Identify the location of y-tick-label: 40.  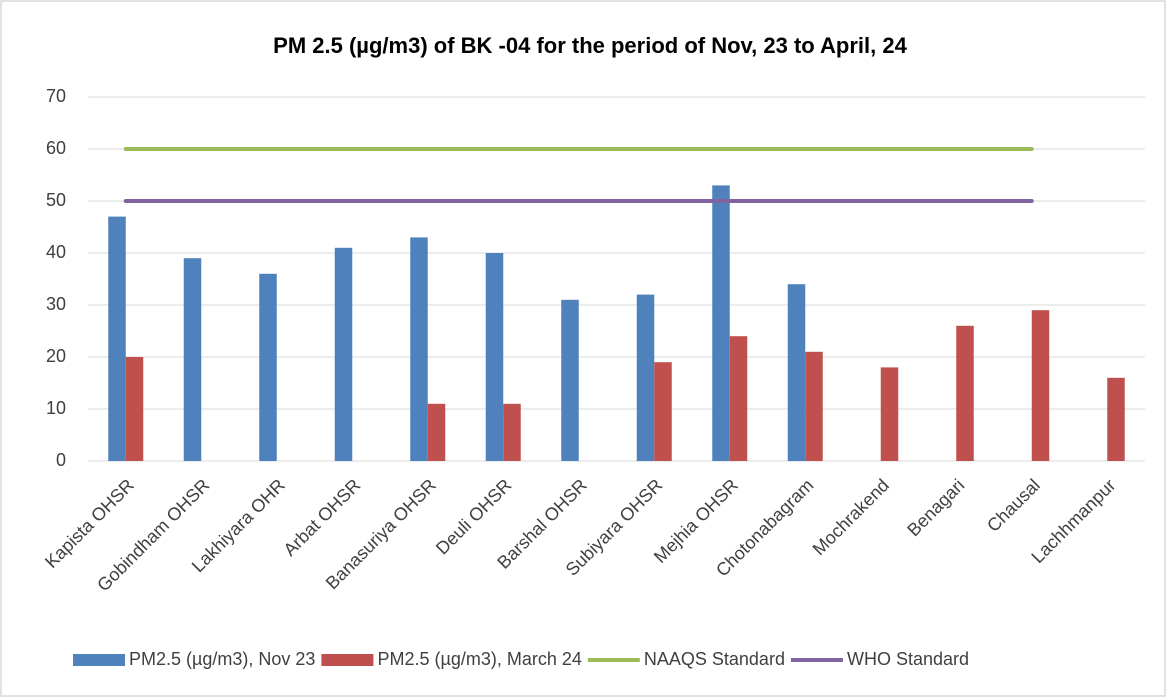
(56, 252).